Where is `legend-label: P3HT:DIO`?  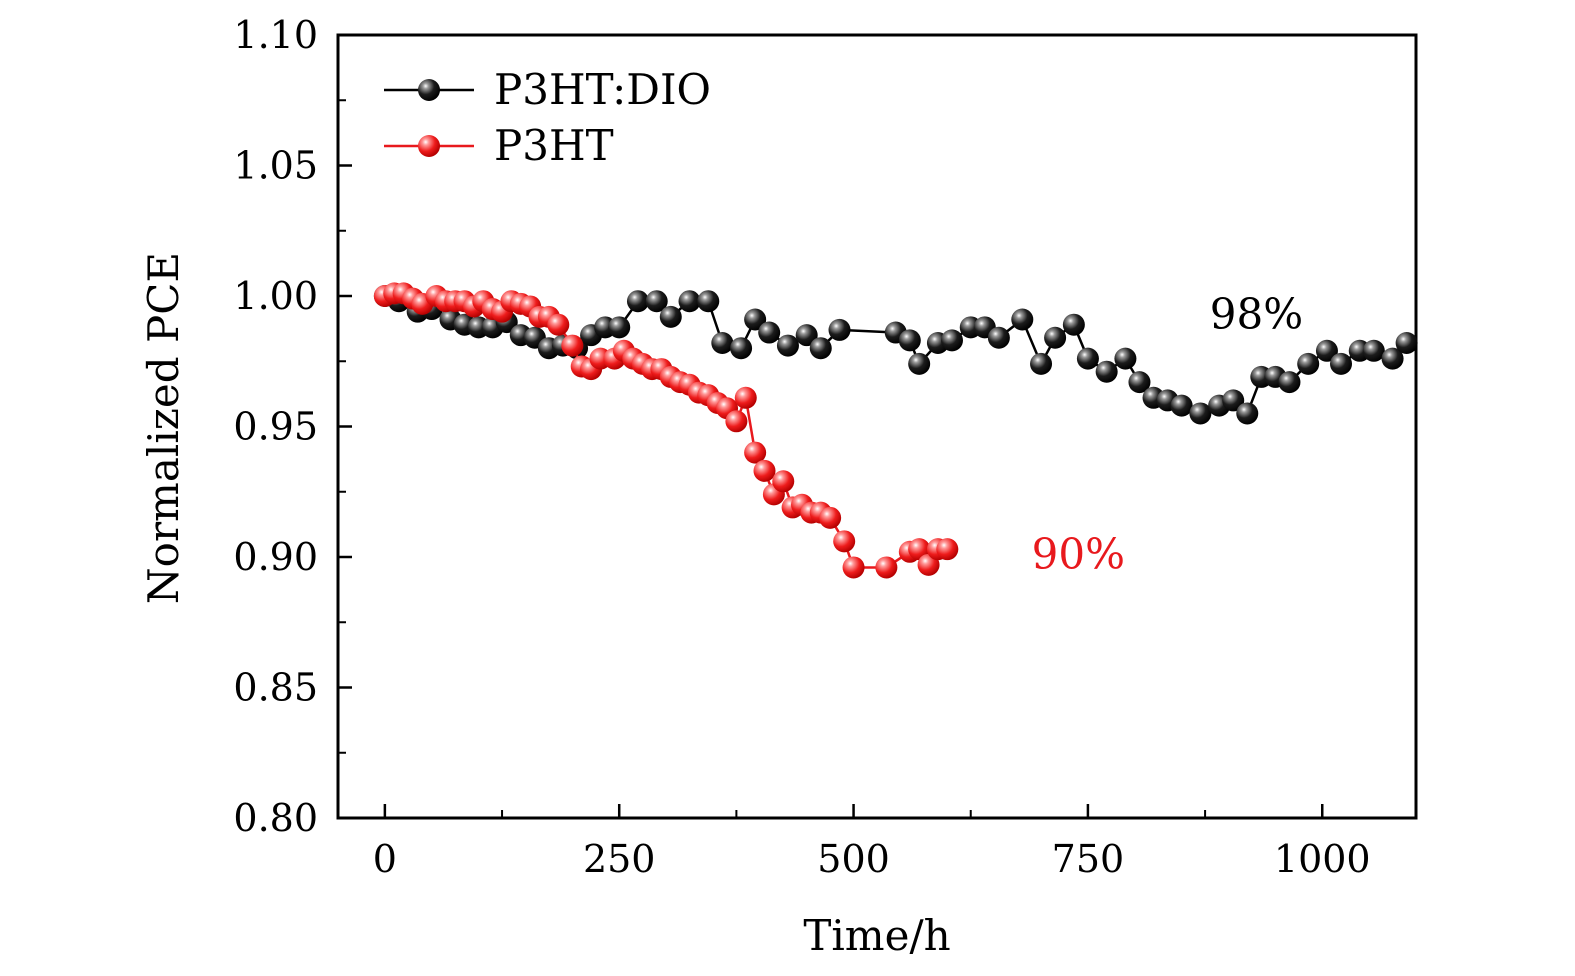 legend-label: P3HT:DIO is located at coordinates (602, 89).